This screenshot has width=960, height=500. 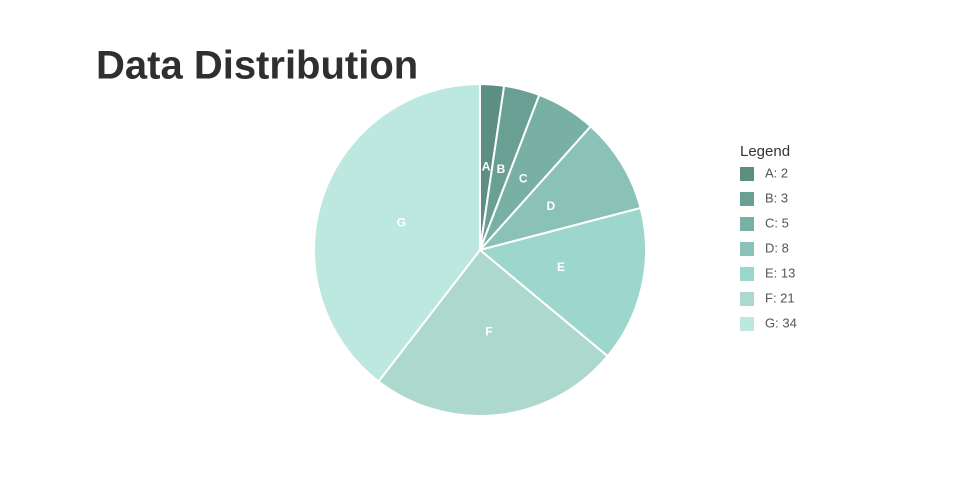 What do you see at coordinates (777, 247) in the screenshot?
I see `legend-label: D: 8` at bounding box center [777, 247].